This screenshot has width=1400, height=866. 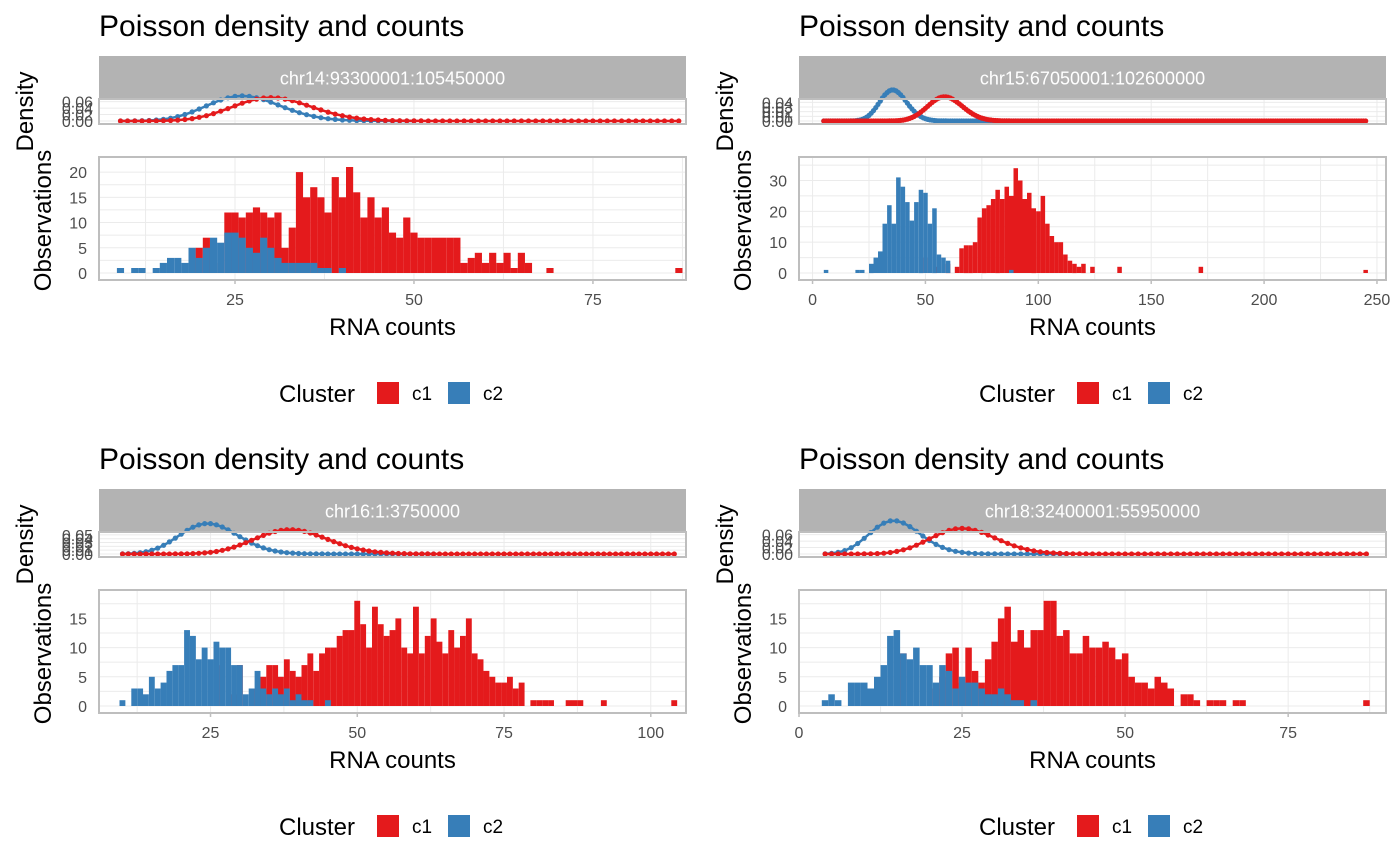 What do you see at coordinates (812, 300) in the screenshot?
I see `x-tick-label: 0` at bounding box center [812, 300].